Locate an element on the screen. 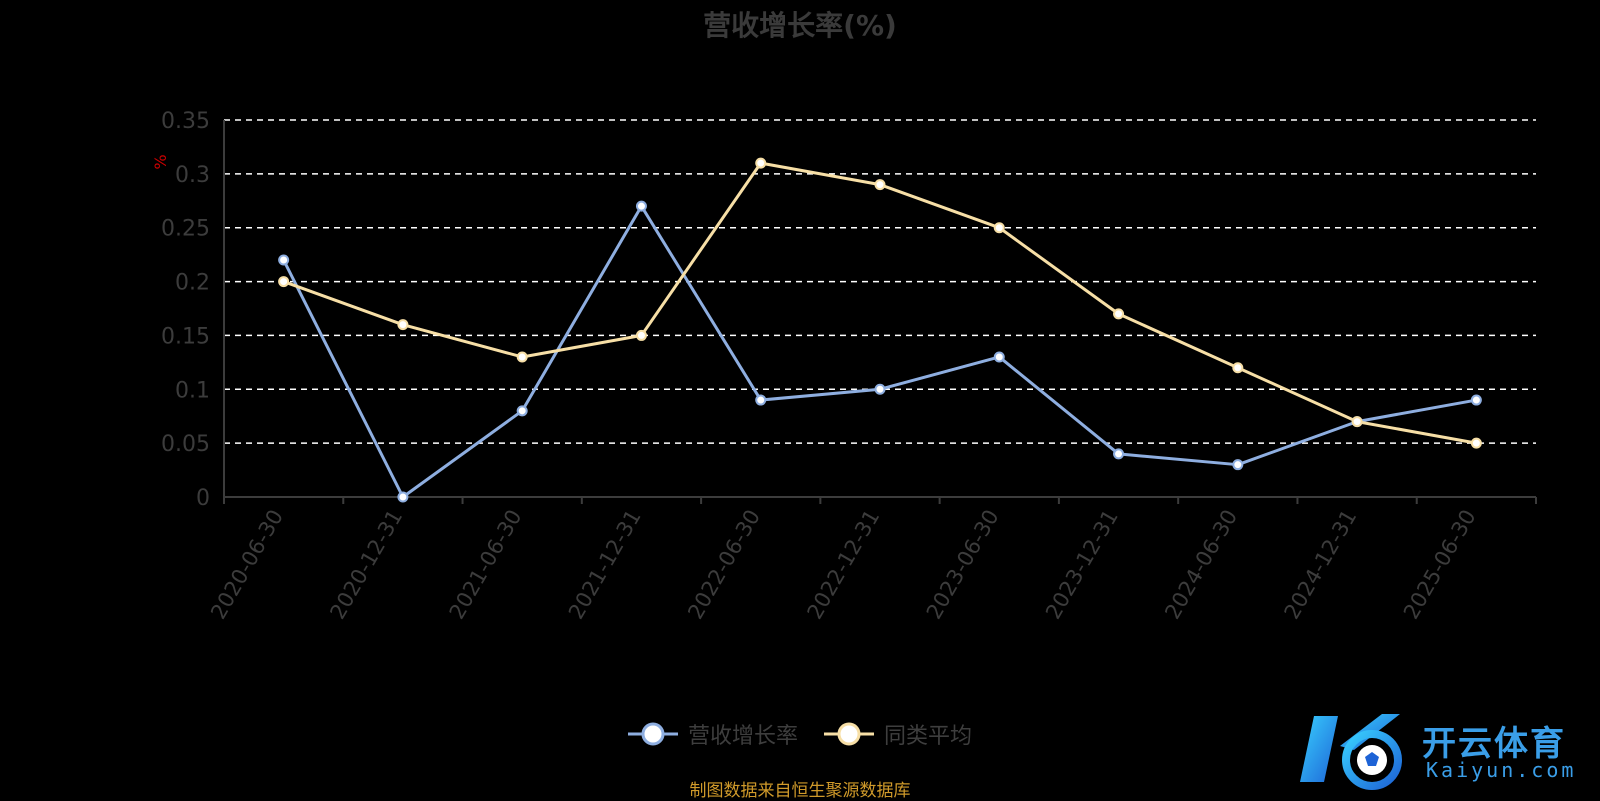 The width and height of the screenshot is (1600, 801). x-tick-label: 2021-06-30 is located at coordinates (486, 565).